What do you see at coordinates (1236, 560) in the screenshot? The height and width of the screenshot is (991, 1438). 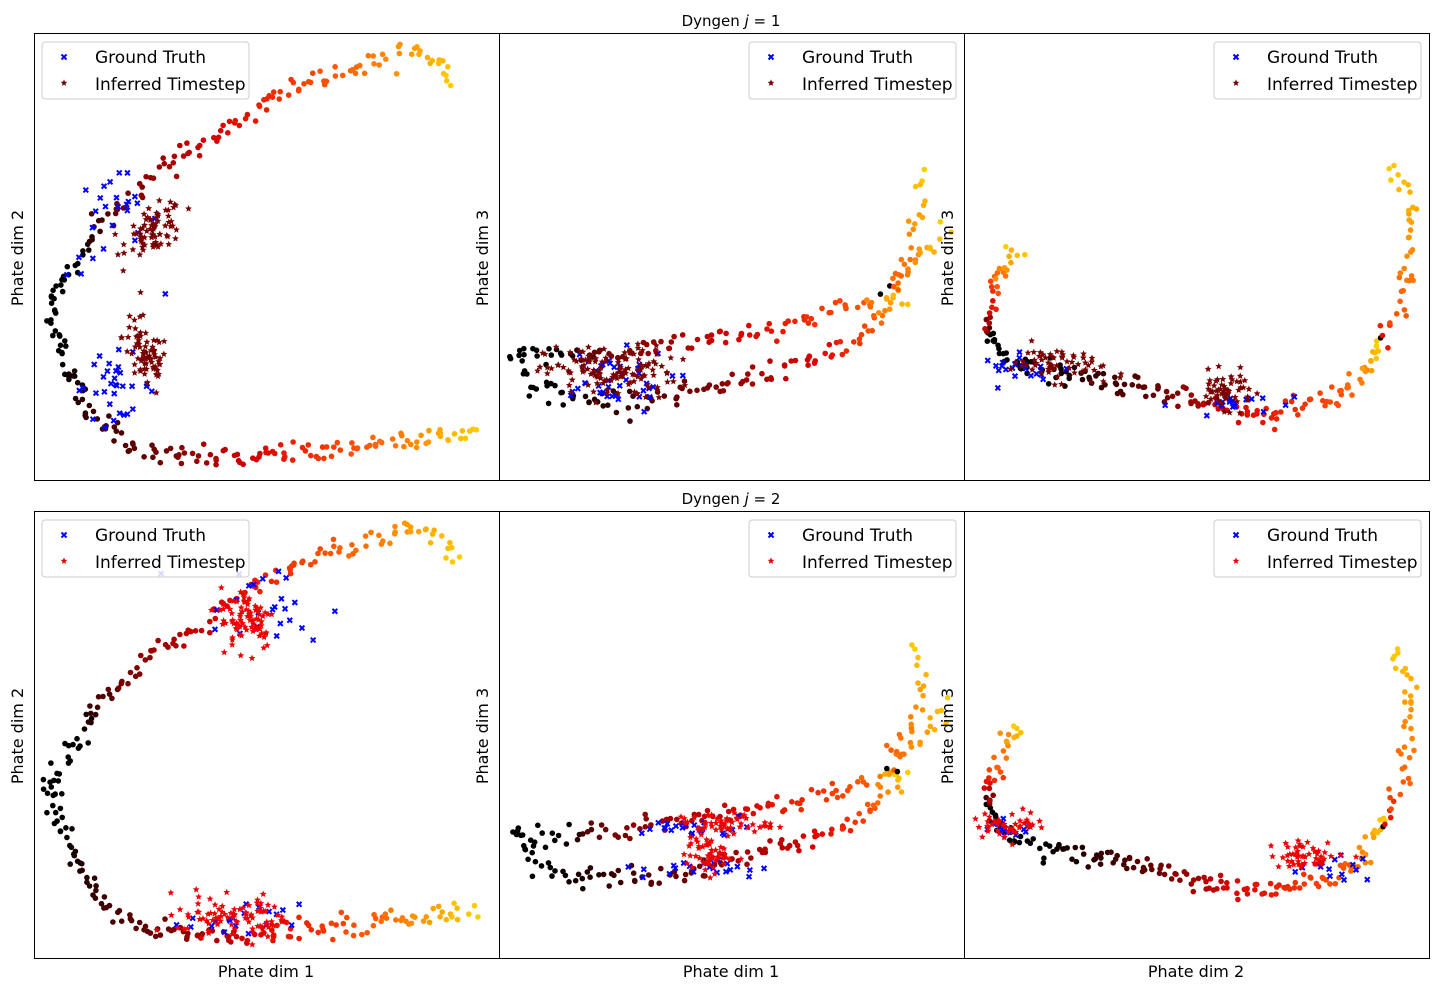 I see `legend-marker-inferred` at bounding box center [1236, 560].